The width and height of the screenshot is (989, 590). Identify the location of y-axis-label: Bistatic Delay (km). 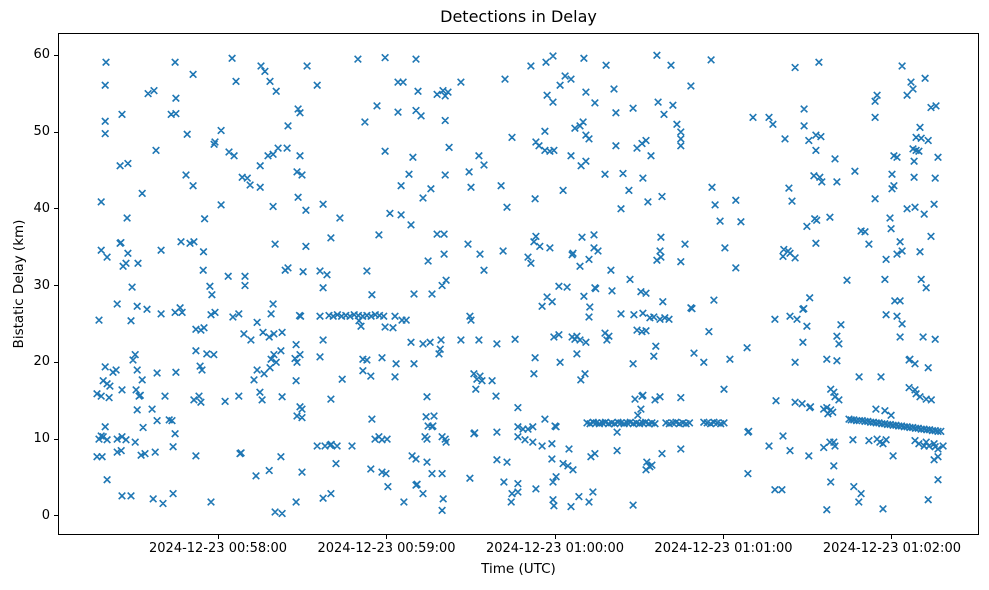
(19, 284).